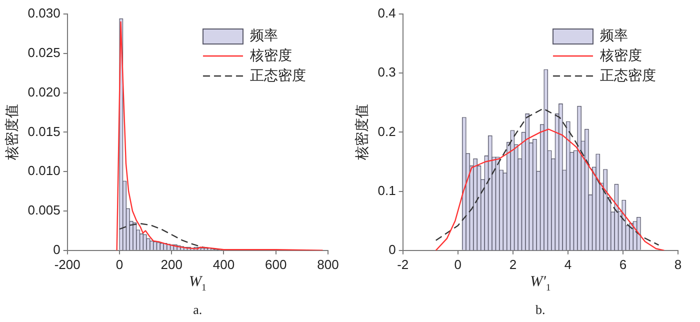 The image size is (700, 322). I want to click on y-tick-label: 0.010, so click(44, 170).